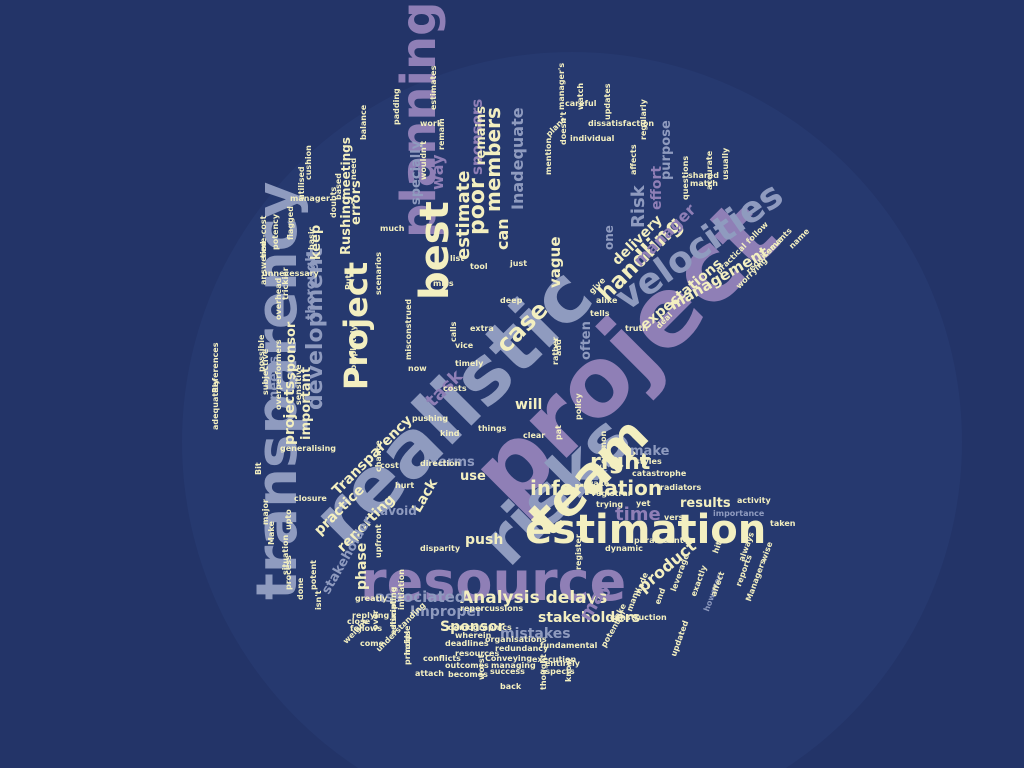  What do you see at coordinates (353, 350) in the screenshot?
I see `cloud-word: completely` at bounding box center [353, 350].